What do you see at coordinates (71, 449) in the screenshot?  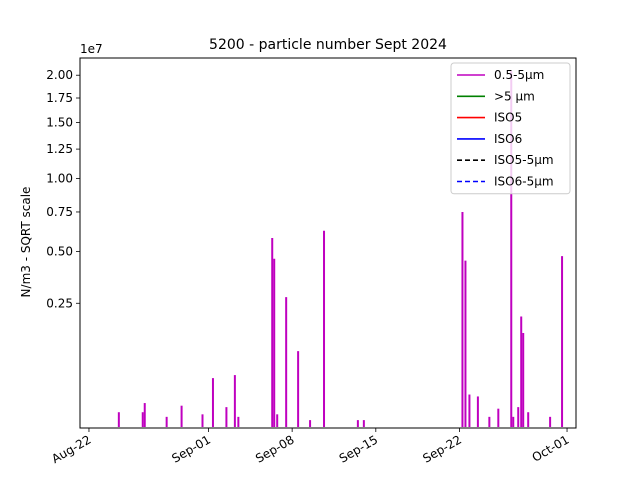 I see `x-tick-label: Aug-22` at bounding box center [71, 449].